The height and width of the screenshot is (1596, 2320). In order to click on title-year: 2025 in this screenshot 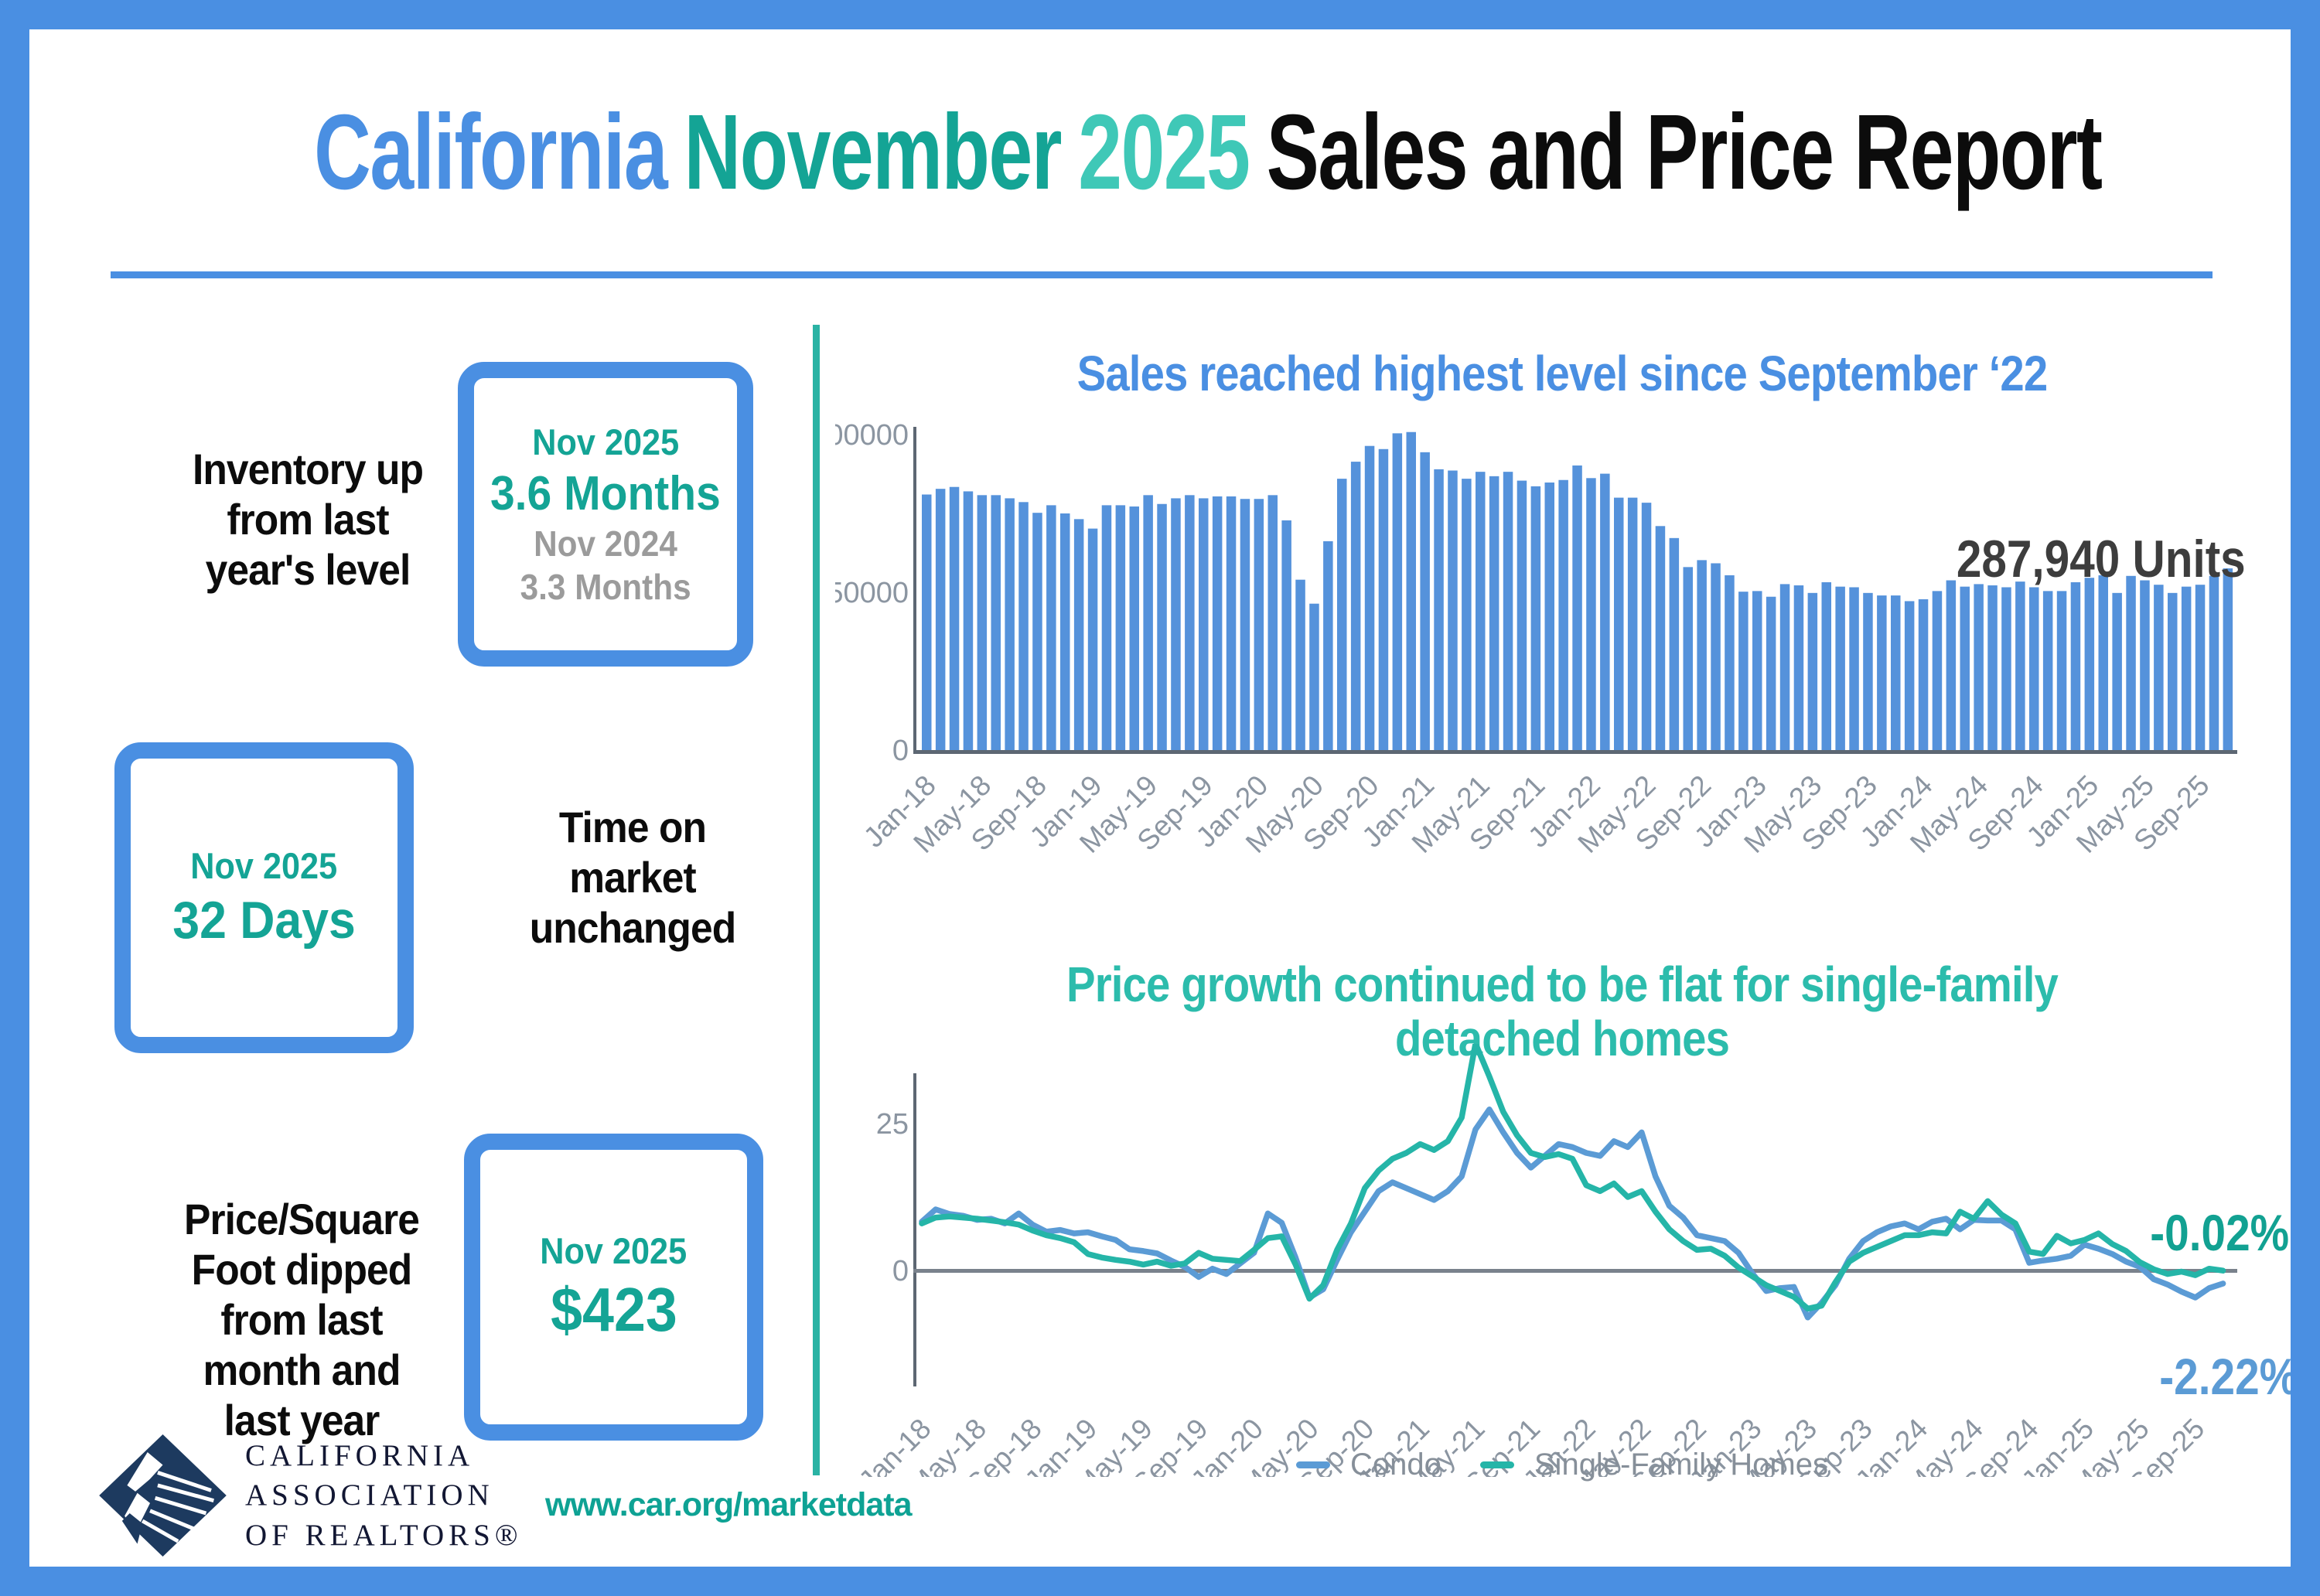, I will do `click(1164, 152)`.